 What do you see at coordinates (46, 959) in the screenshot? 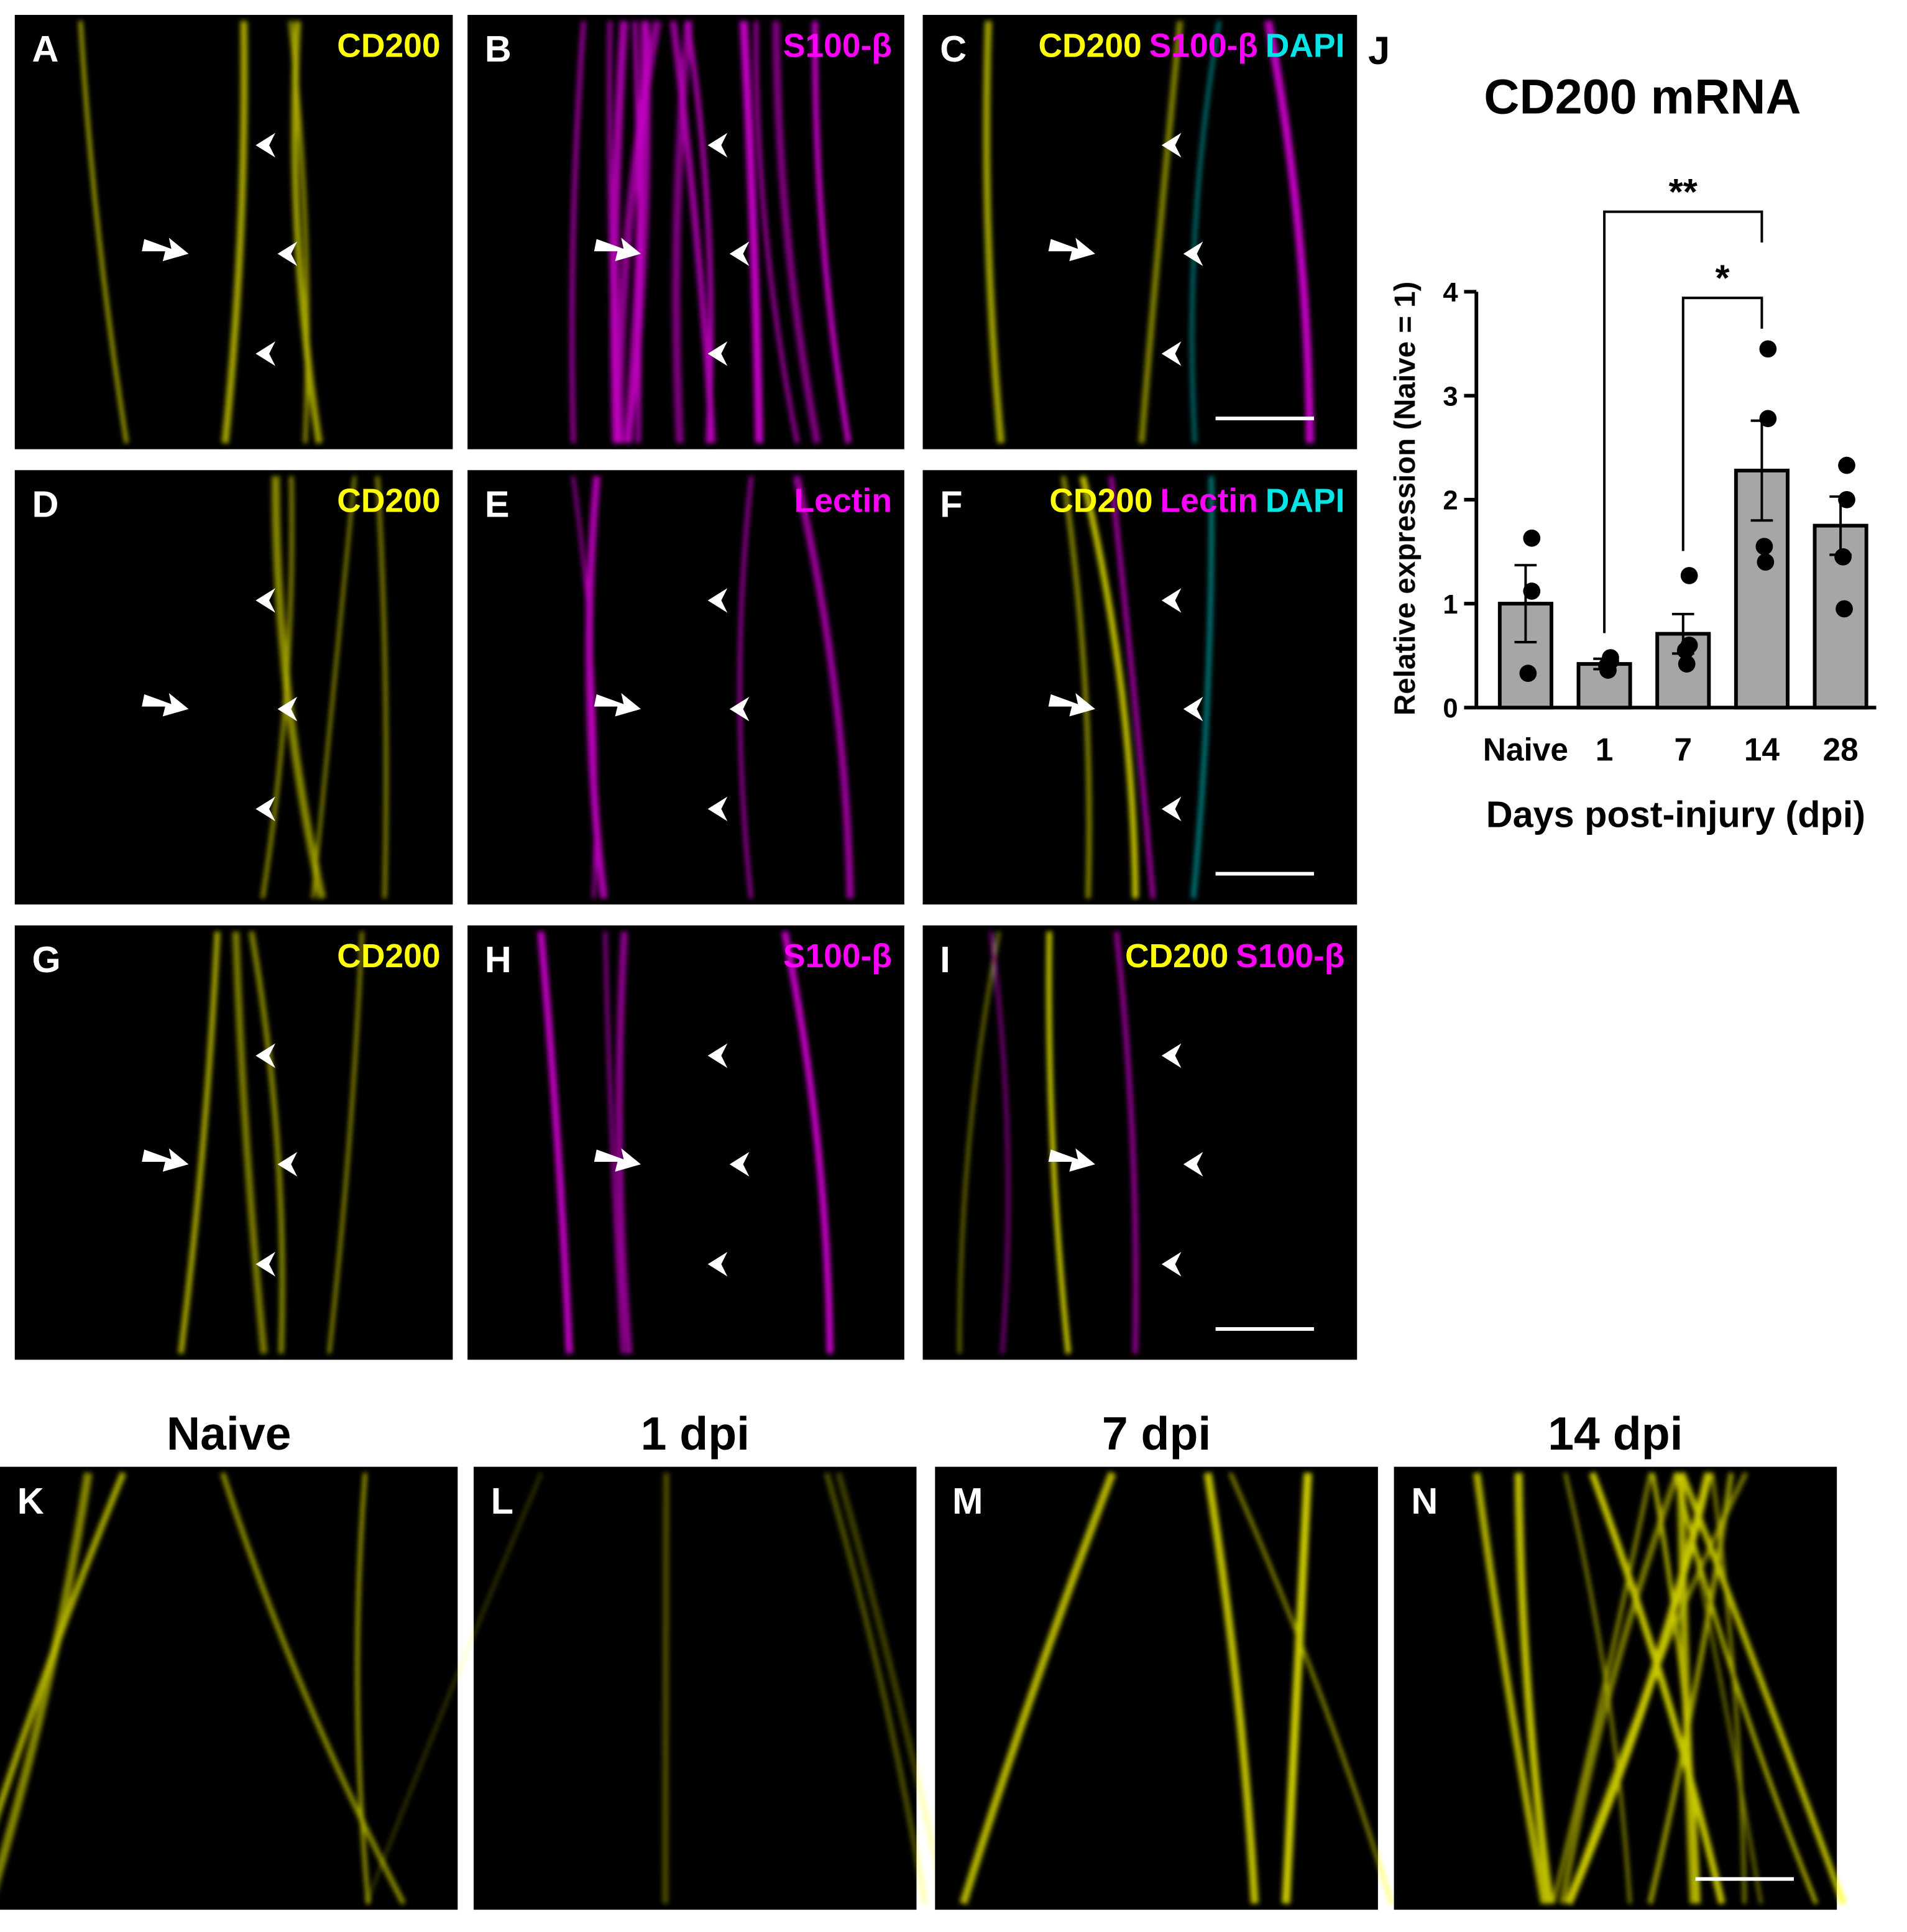
I see `panel-letter: G` at bounding box center [46, 959].